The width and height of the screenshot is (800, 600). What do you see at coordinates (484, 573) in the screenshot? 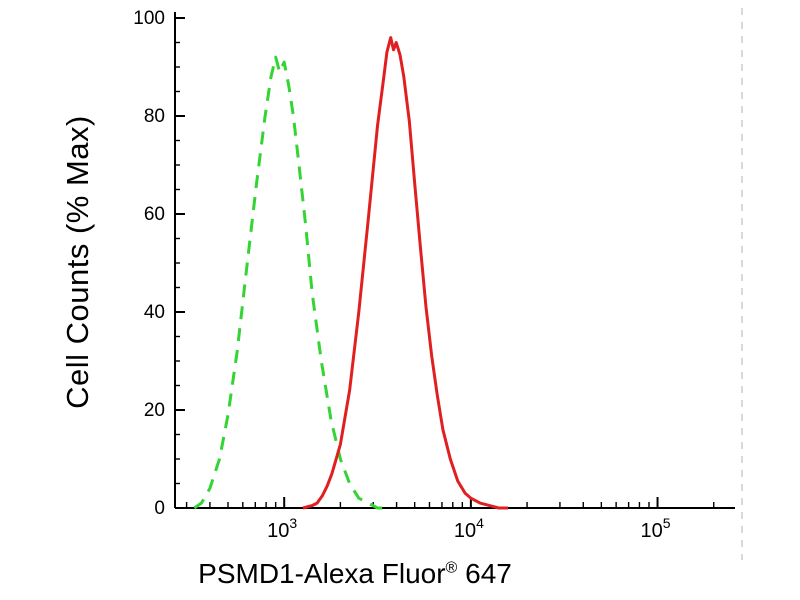
I see `x-axis-title-suffix: 647` at bounding box center [484, 573].